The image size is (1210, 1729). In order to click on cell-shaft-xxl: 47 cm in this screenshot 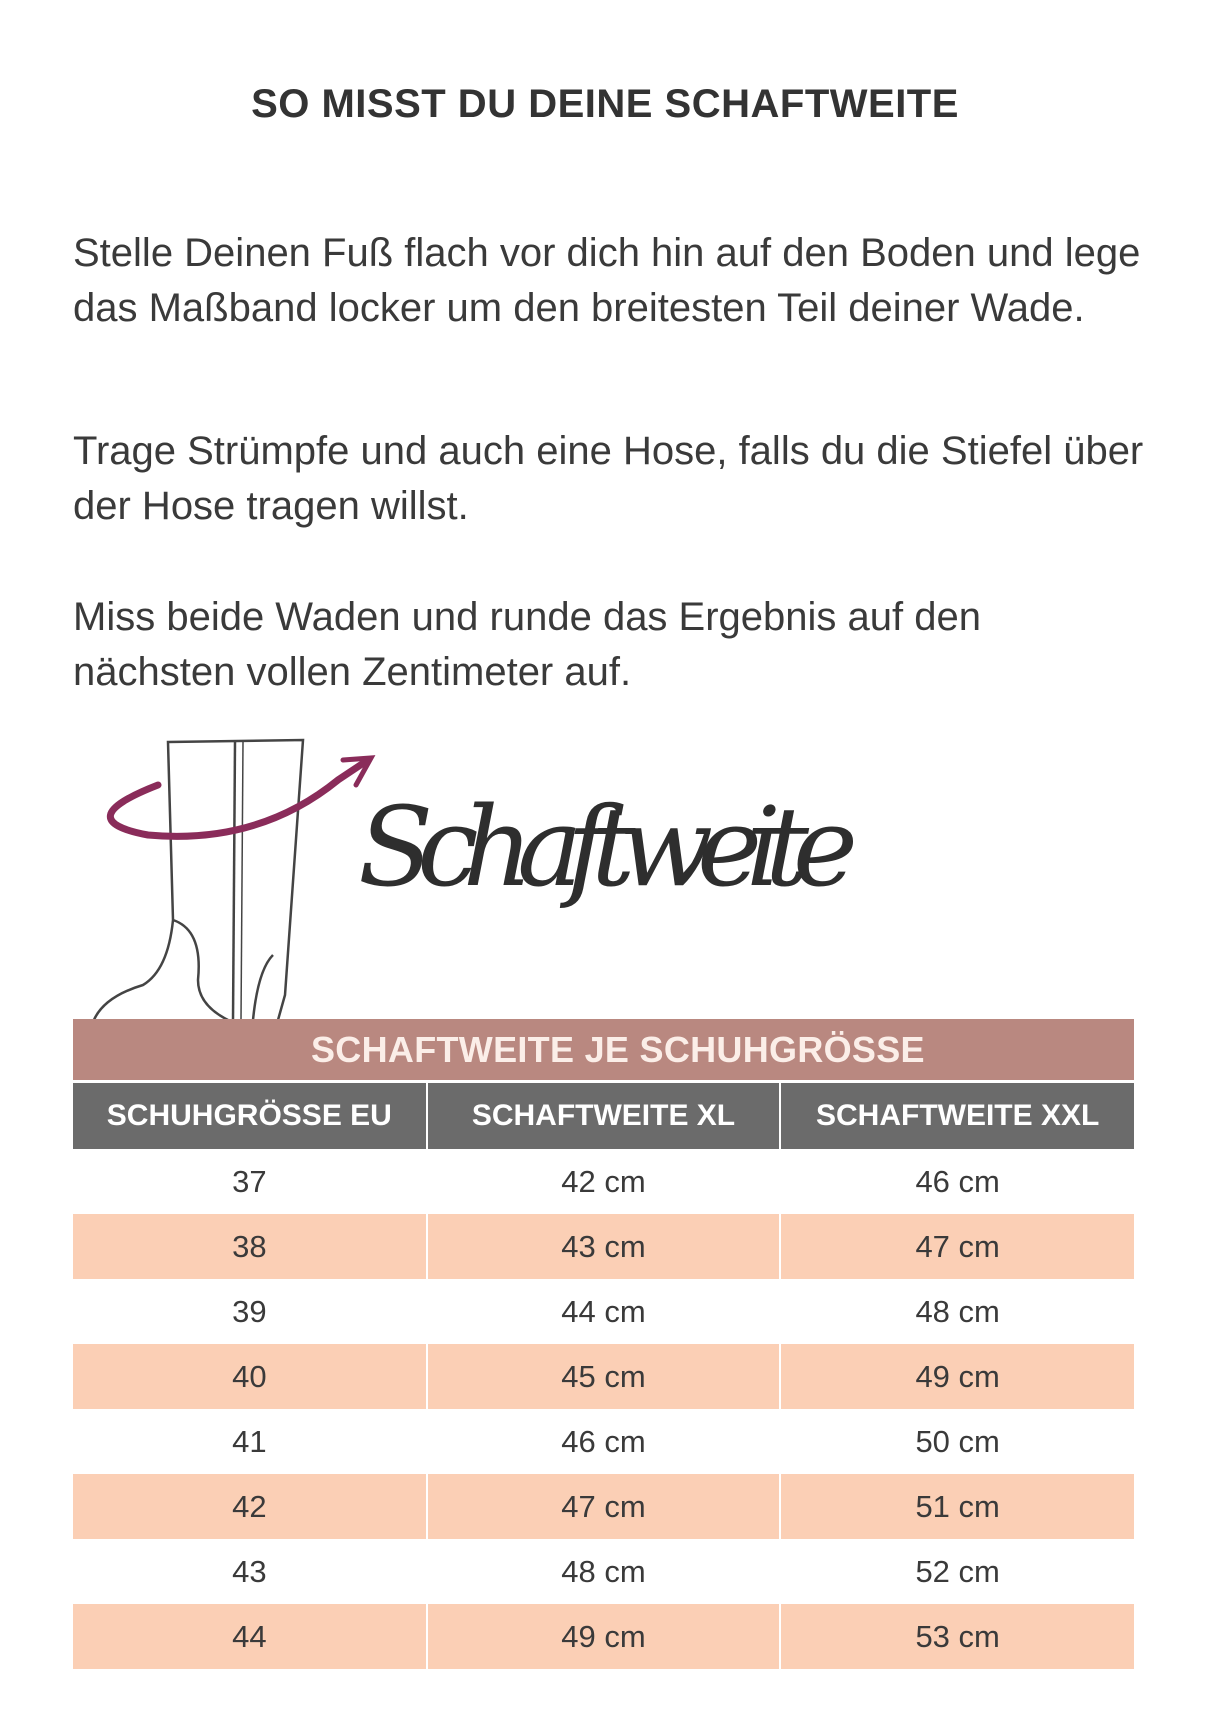, I will do `click(956, 1246)`.